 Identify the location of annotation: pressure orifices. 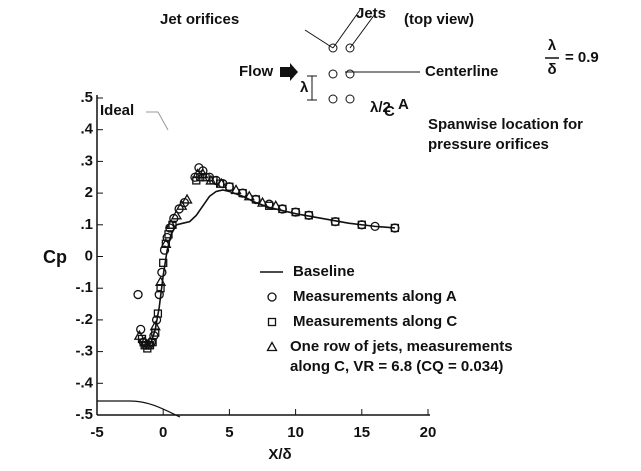
(488, 144).